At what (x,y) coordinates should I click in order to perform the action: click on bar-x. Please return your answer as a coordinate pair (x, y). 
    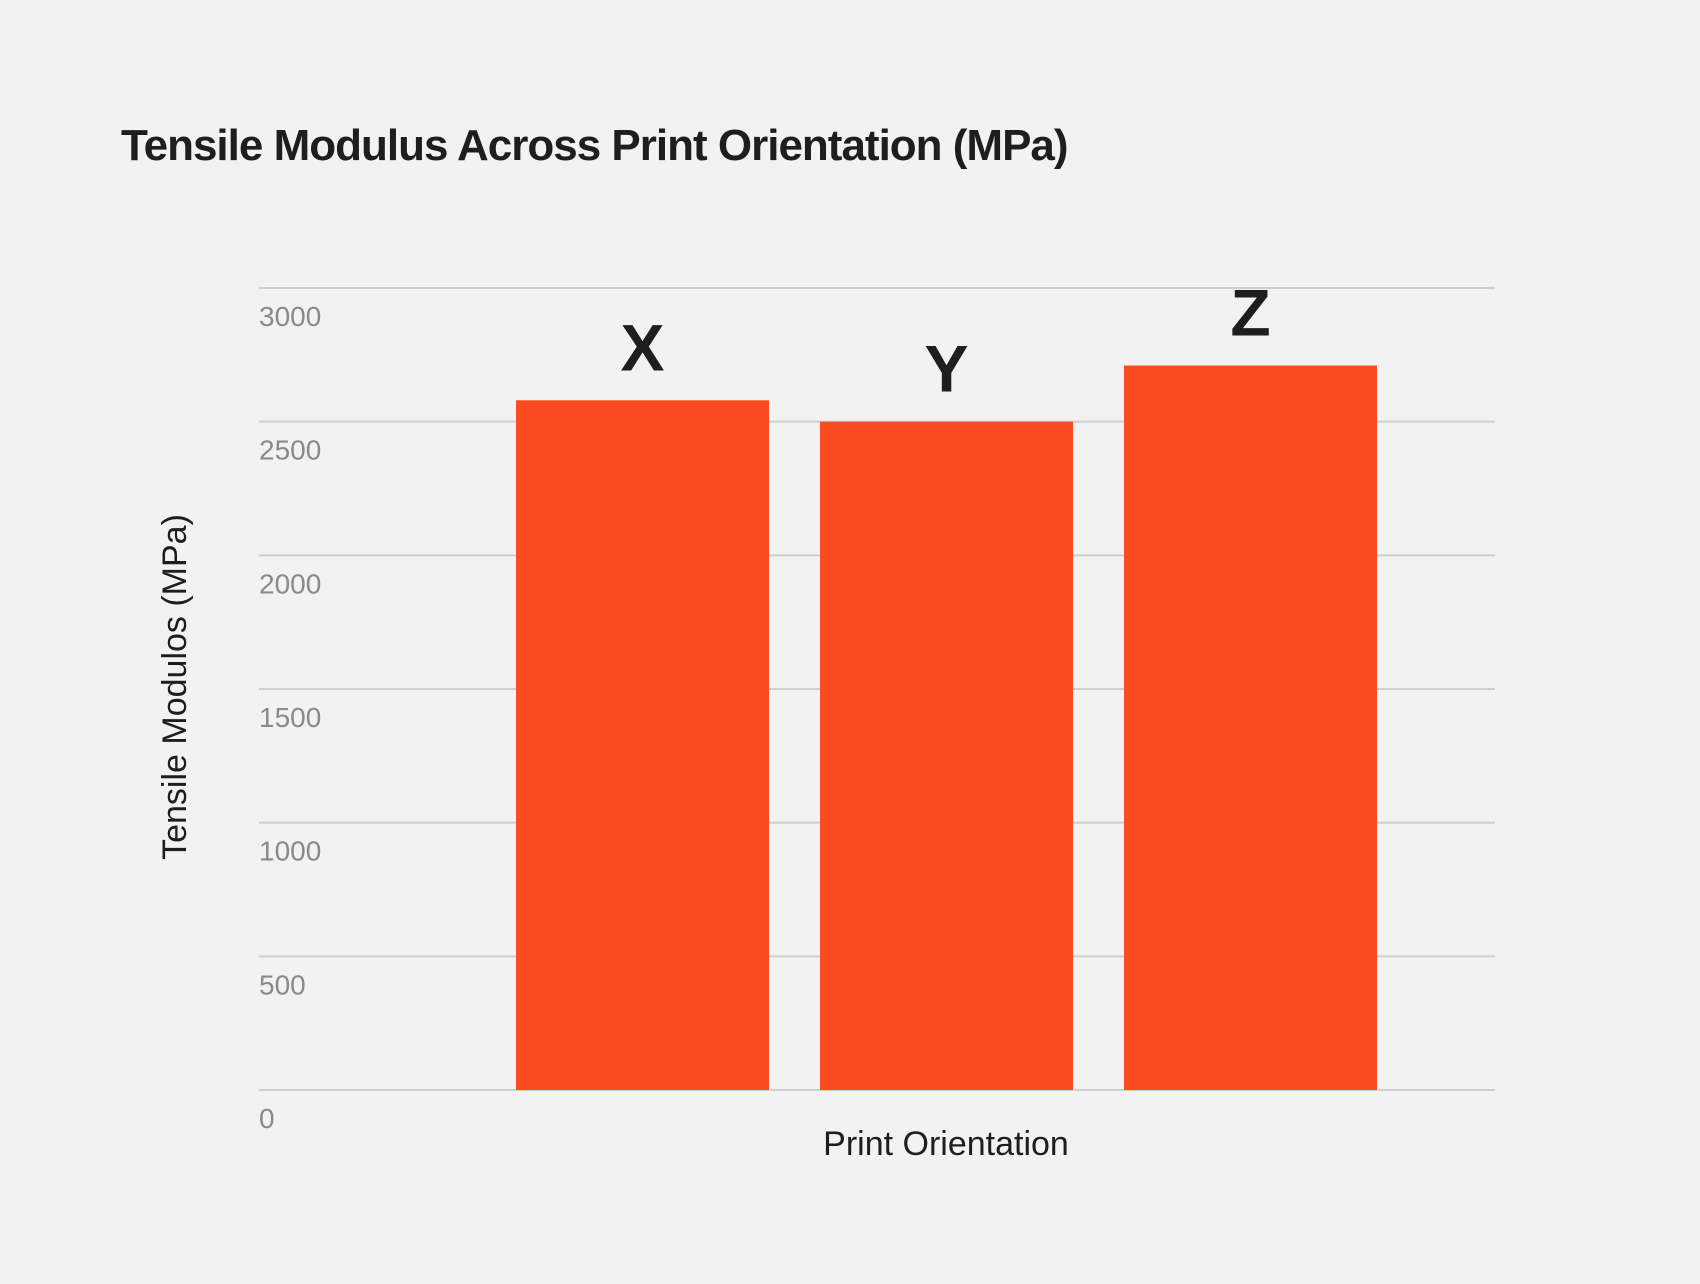
    Looking at the image, I should click on (642, 745).